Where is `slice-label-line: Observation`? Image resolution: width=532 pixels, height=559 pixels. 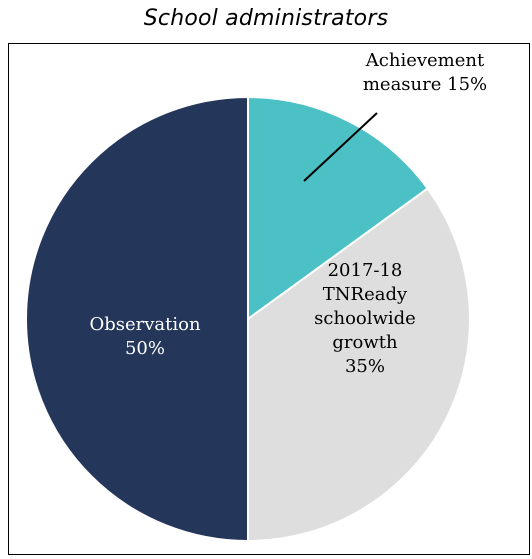
slice-label-line: Observation is located at coordinates (145, 324).